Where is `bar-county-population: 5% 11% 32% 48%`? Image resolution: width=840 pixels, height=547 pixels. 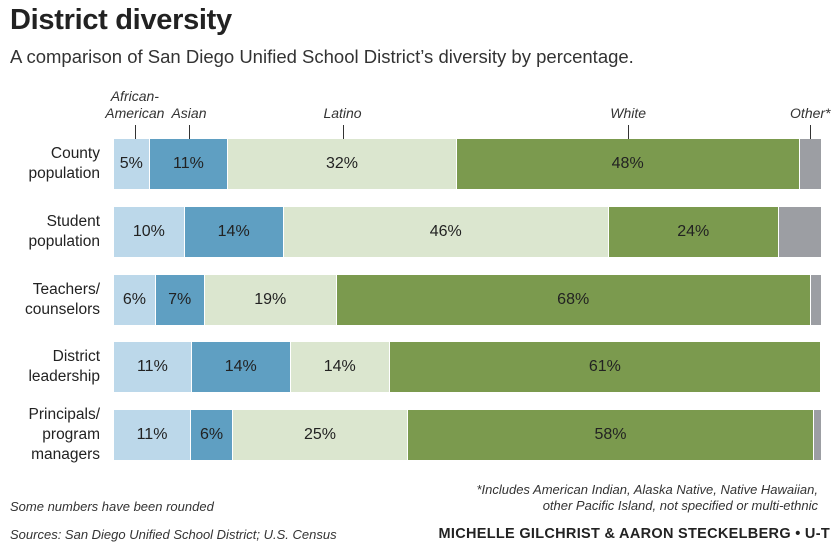 bar-county-population: 5% 11% 32% 48% is located at coordinates (467, 164).